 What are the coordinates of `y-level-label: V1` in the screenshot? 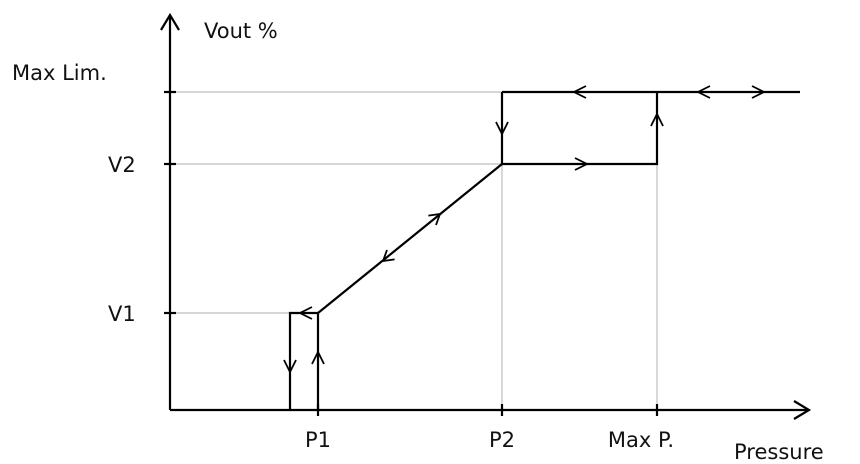 It's located at (122, 314).